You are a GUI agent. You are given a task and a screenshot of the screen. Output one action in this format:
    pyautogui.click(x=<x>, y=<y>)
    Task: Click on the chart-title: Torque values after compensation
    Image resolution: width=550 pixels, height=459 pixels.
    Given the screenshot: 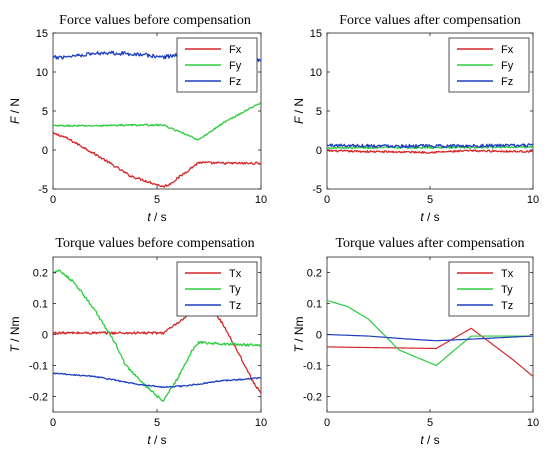 What is the action you would take?
    pyautogui.click(x=429, y=243)
    